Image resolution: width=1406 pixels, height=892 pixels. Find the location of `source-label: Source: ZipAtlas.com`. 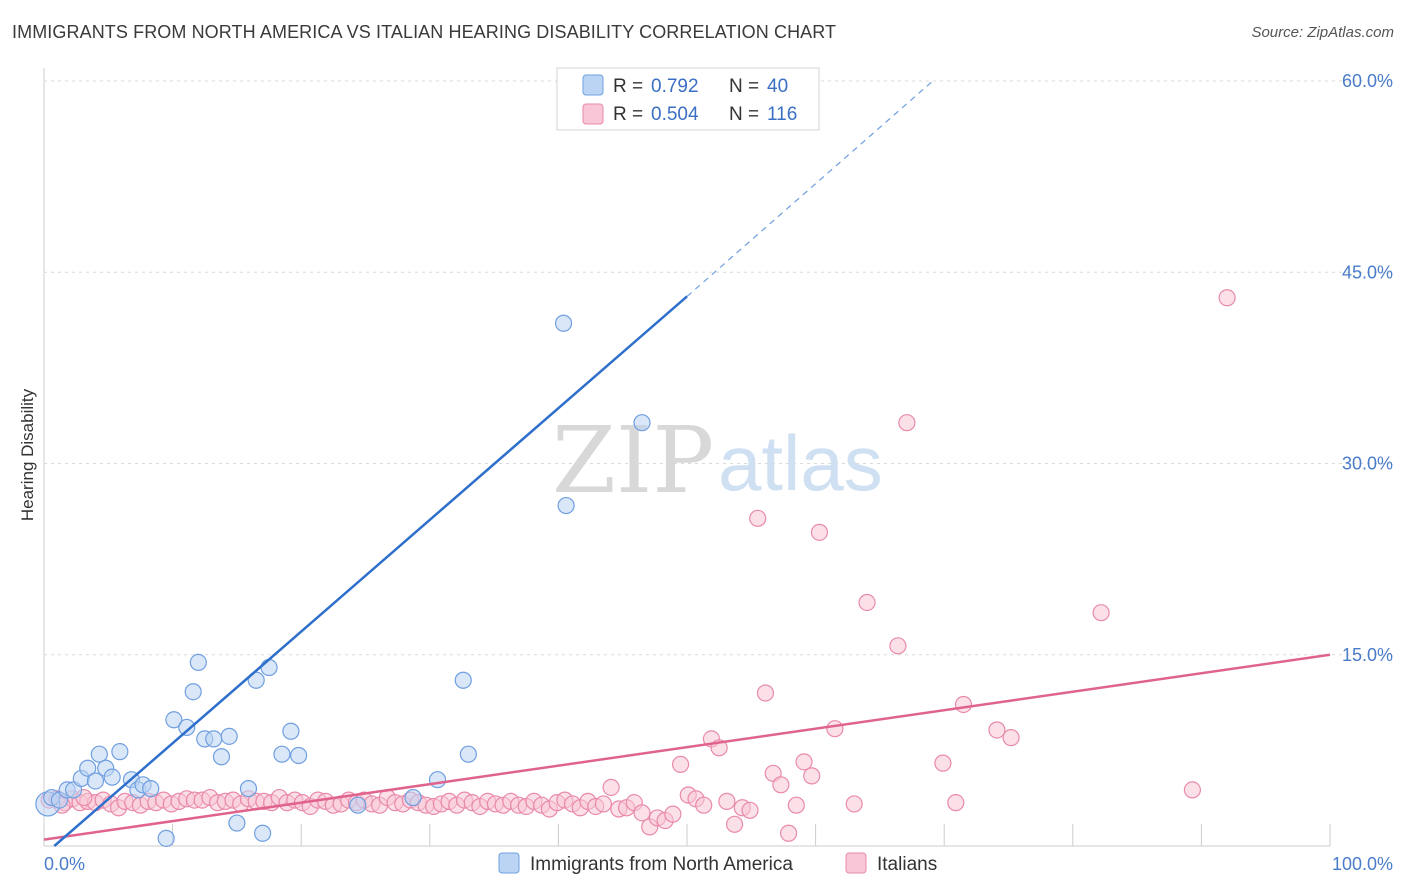

source-label: Source: ZipAtlas.com is located at coordinates (1322, 32).